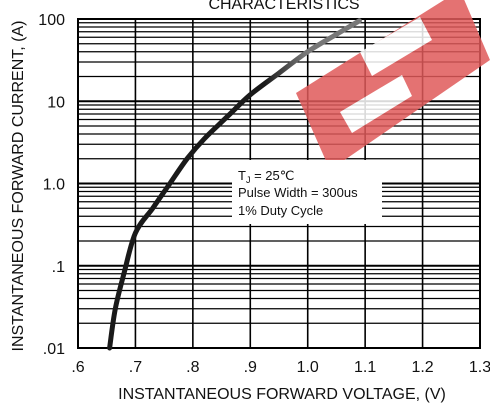  I want to click on x-tick-label: 1.1, so click(365, 367).